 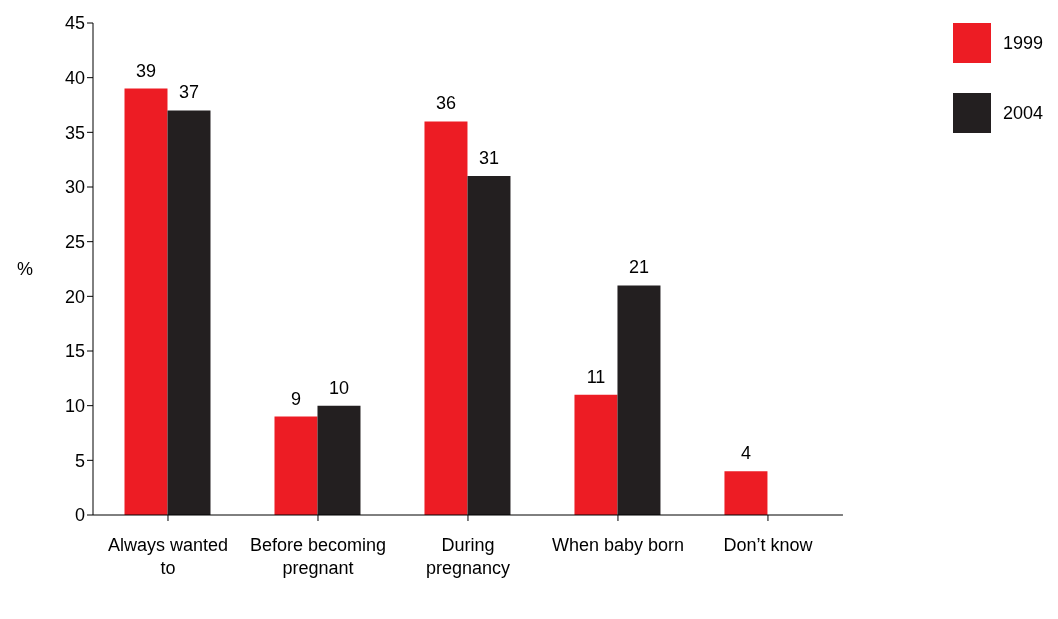 What do you see at coordinates (74, 78) in the screenshot?
I see `y-tick-label: 40` at bounding box center [74, 78].